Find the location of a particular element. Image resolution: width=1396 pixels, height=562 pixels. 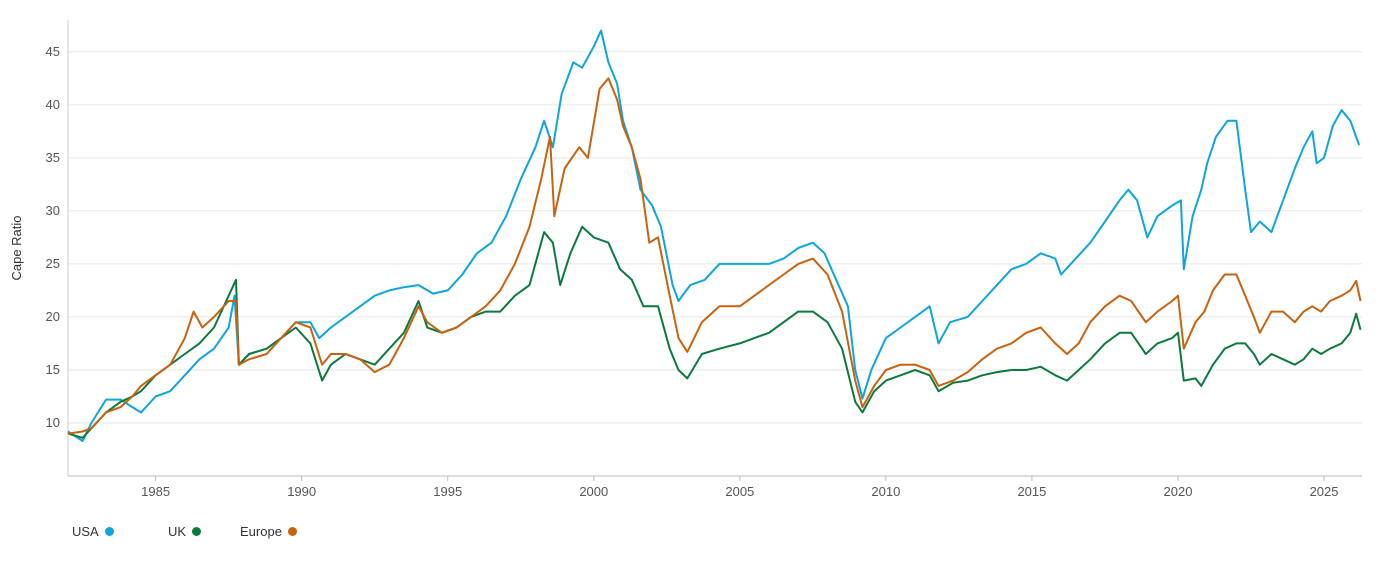

y-tick-label: 20 is located at coordinates (53, 316).